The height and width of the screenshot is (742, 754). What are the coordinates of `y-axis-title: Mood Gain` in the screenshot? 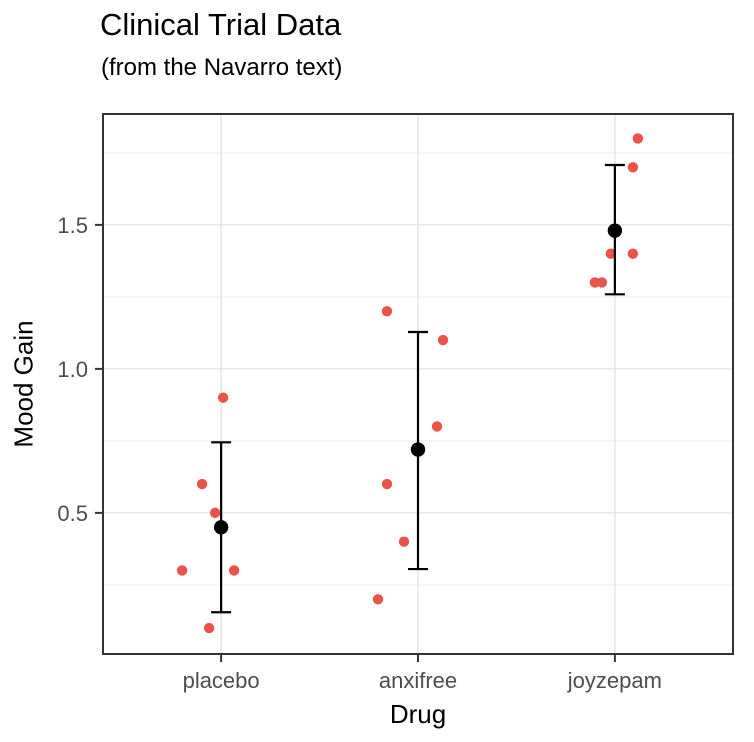 It's located at (23, 384).